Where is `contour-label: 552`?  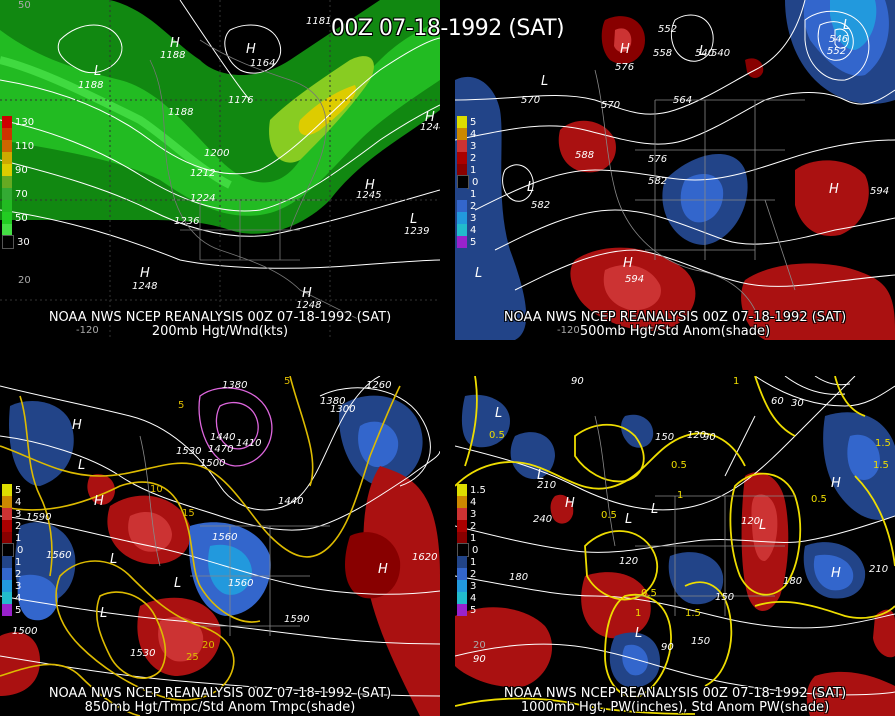 contour-label: 552 is located at coordinates (837, 51).